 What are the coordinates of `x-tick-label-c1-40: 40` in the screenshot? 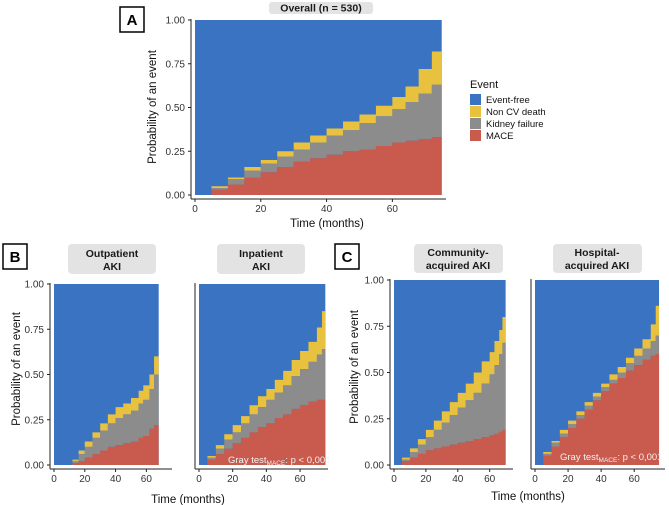 It's located at (458, 479).